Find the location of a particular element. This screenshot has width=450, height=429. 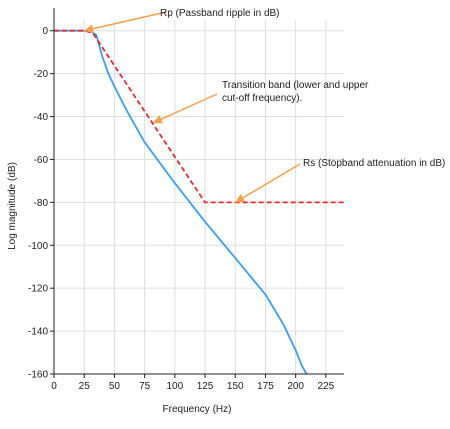

annotation-text: Rp (Passband ripple in dB) is located at coordinates (220, 13).